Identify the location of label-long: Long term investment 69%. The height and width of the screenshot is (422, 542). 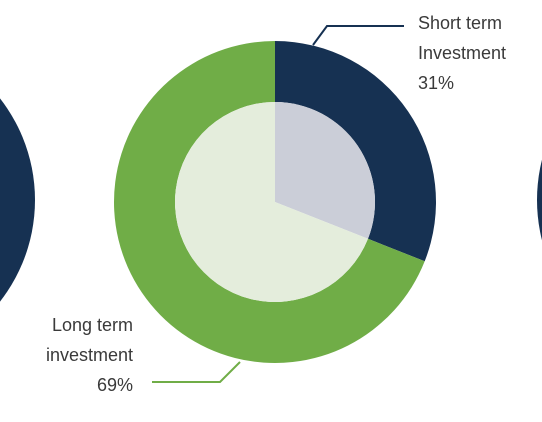
(74, 355).